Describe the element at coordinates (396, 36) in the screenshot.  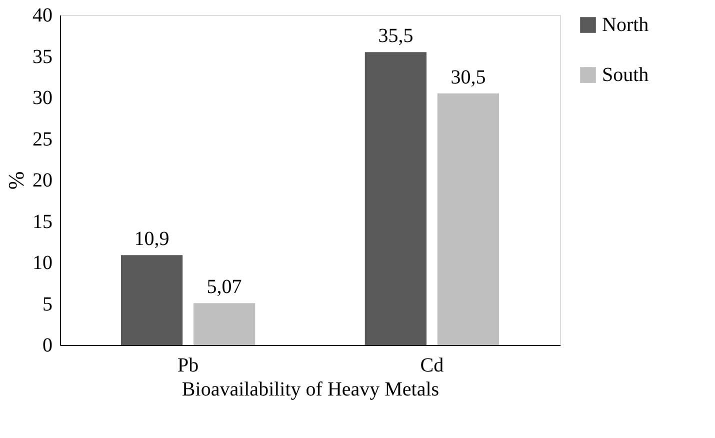
I see `data-label: 35,5` at that location.